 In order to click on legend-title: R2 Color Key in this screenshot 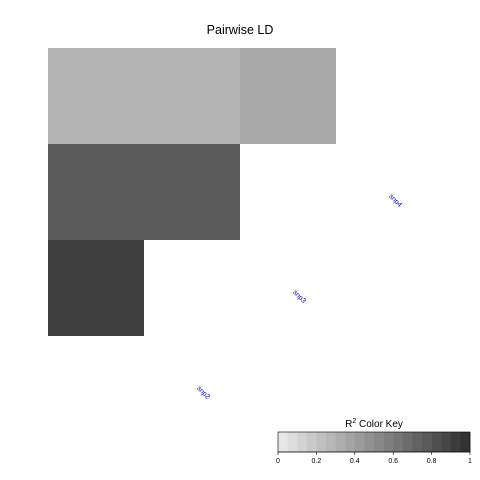, I will do `click(374, 424)`.